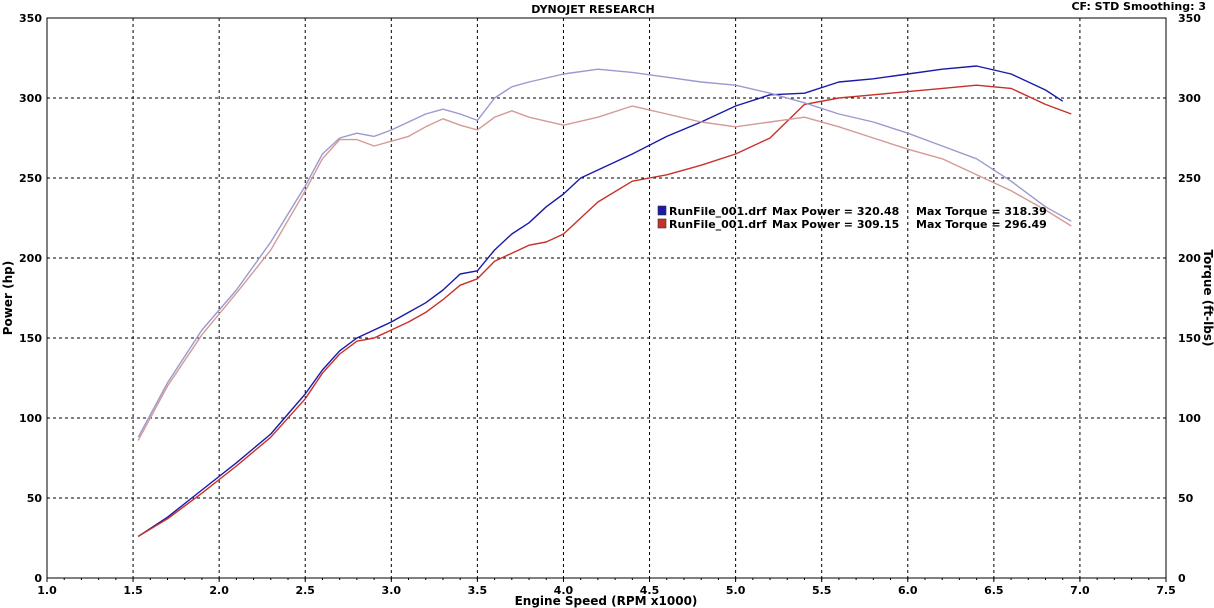 The height and width of the screenshot is (608, 1214). I want to click on x-tick-label: 5.0, so click(736, 590).